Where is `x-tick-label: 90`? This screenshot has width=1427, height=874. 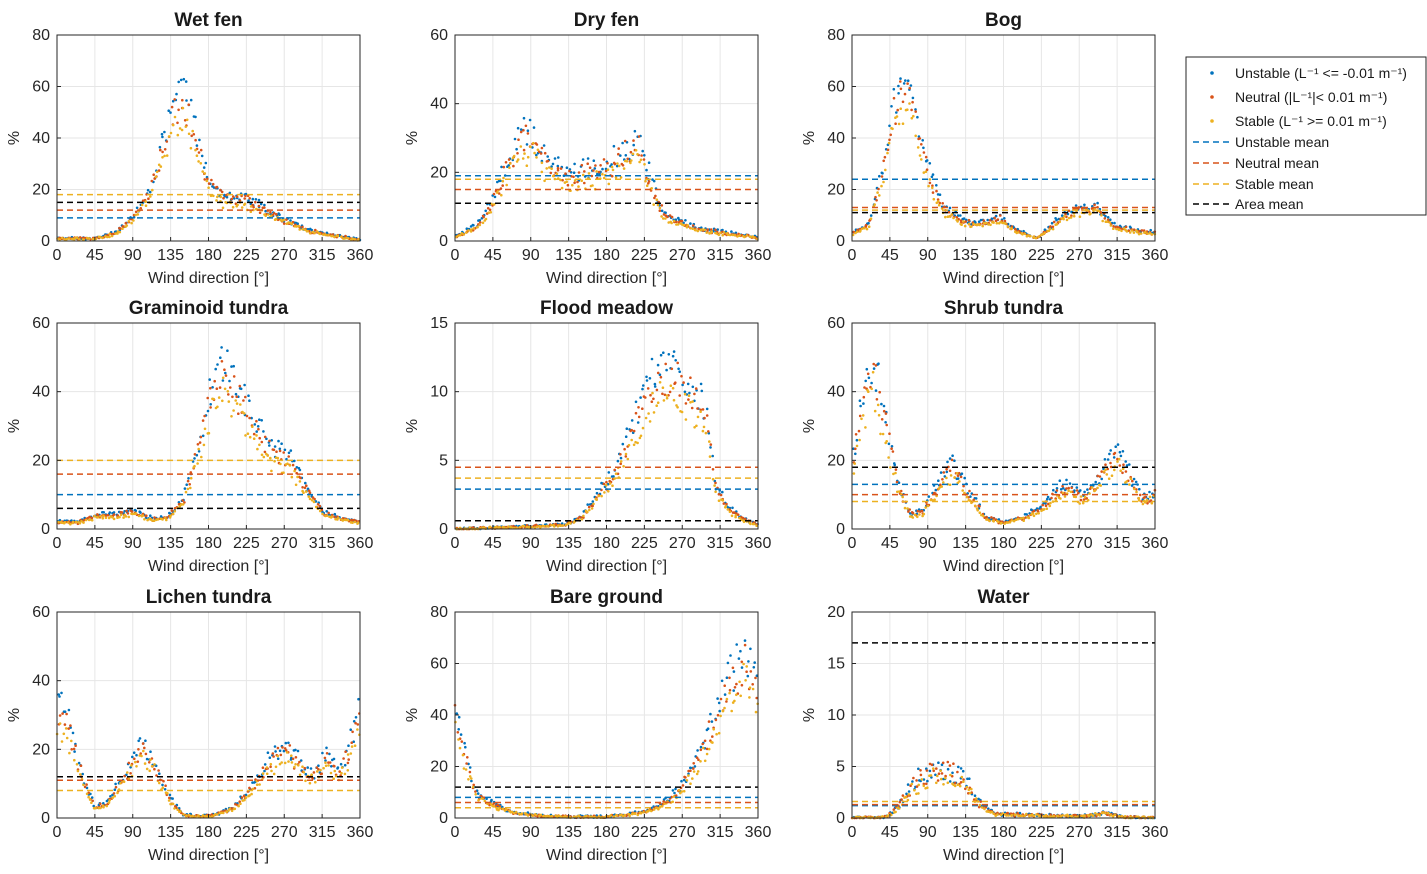 x-tick-label: 90 is located at coordinates (531, 832).